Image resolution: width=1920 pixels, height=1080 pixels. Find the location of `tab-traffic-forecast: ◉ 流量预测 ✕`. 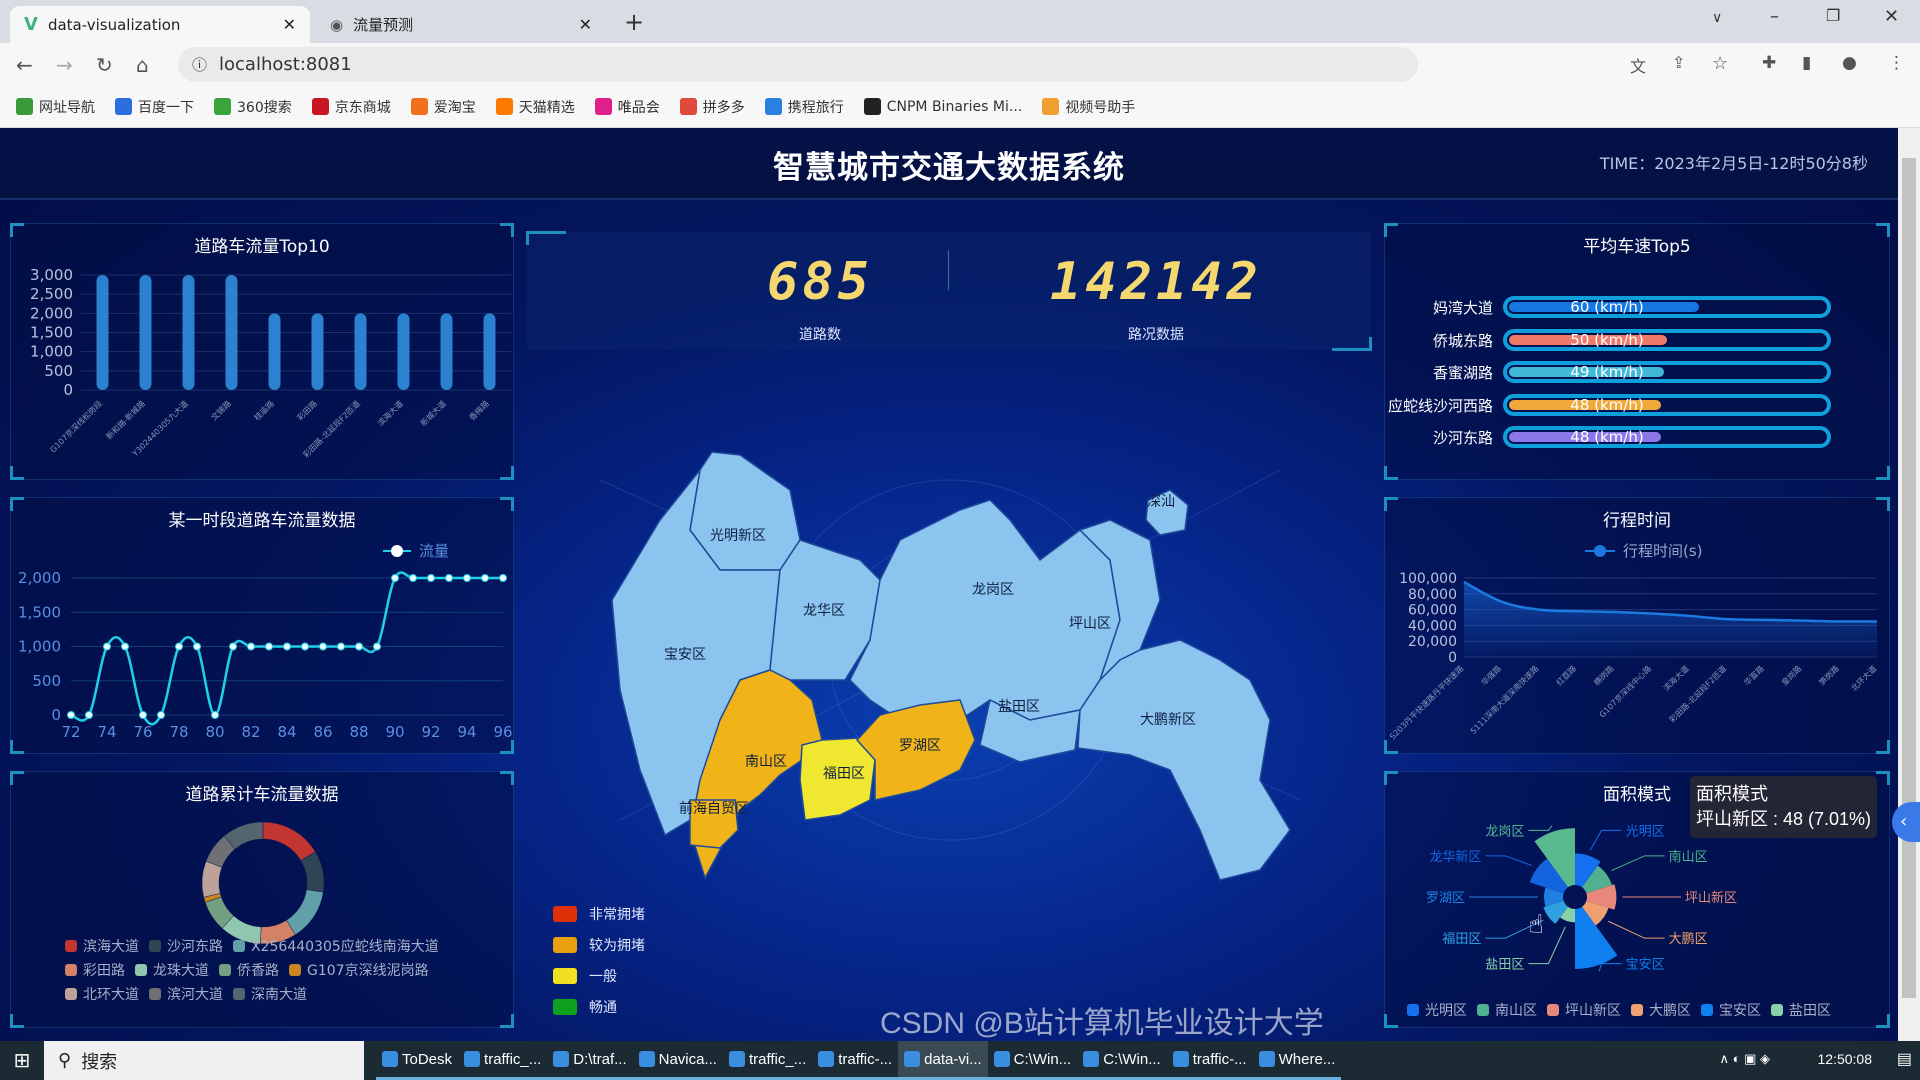

tab-traffic-forecast: ◉ 流量预测 ✕ is located at coordinates (461, 24).